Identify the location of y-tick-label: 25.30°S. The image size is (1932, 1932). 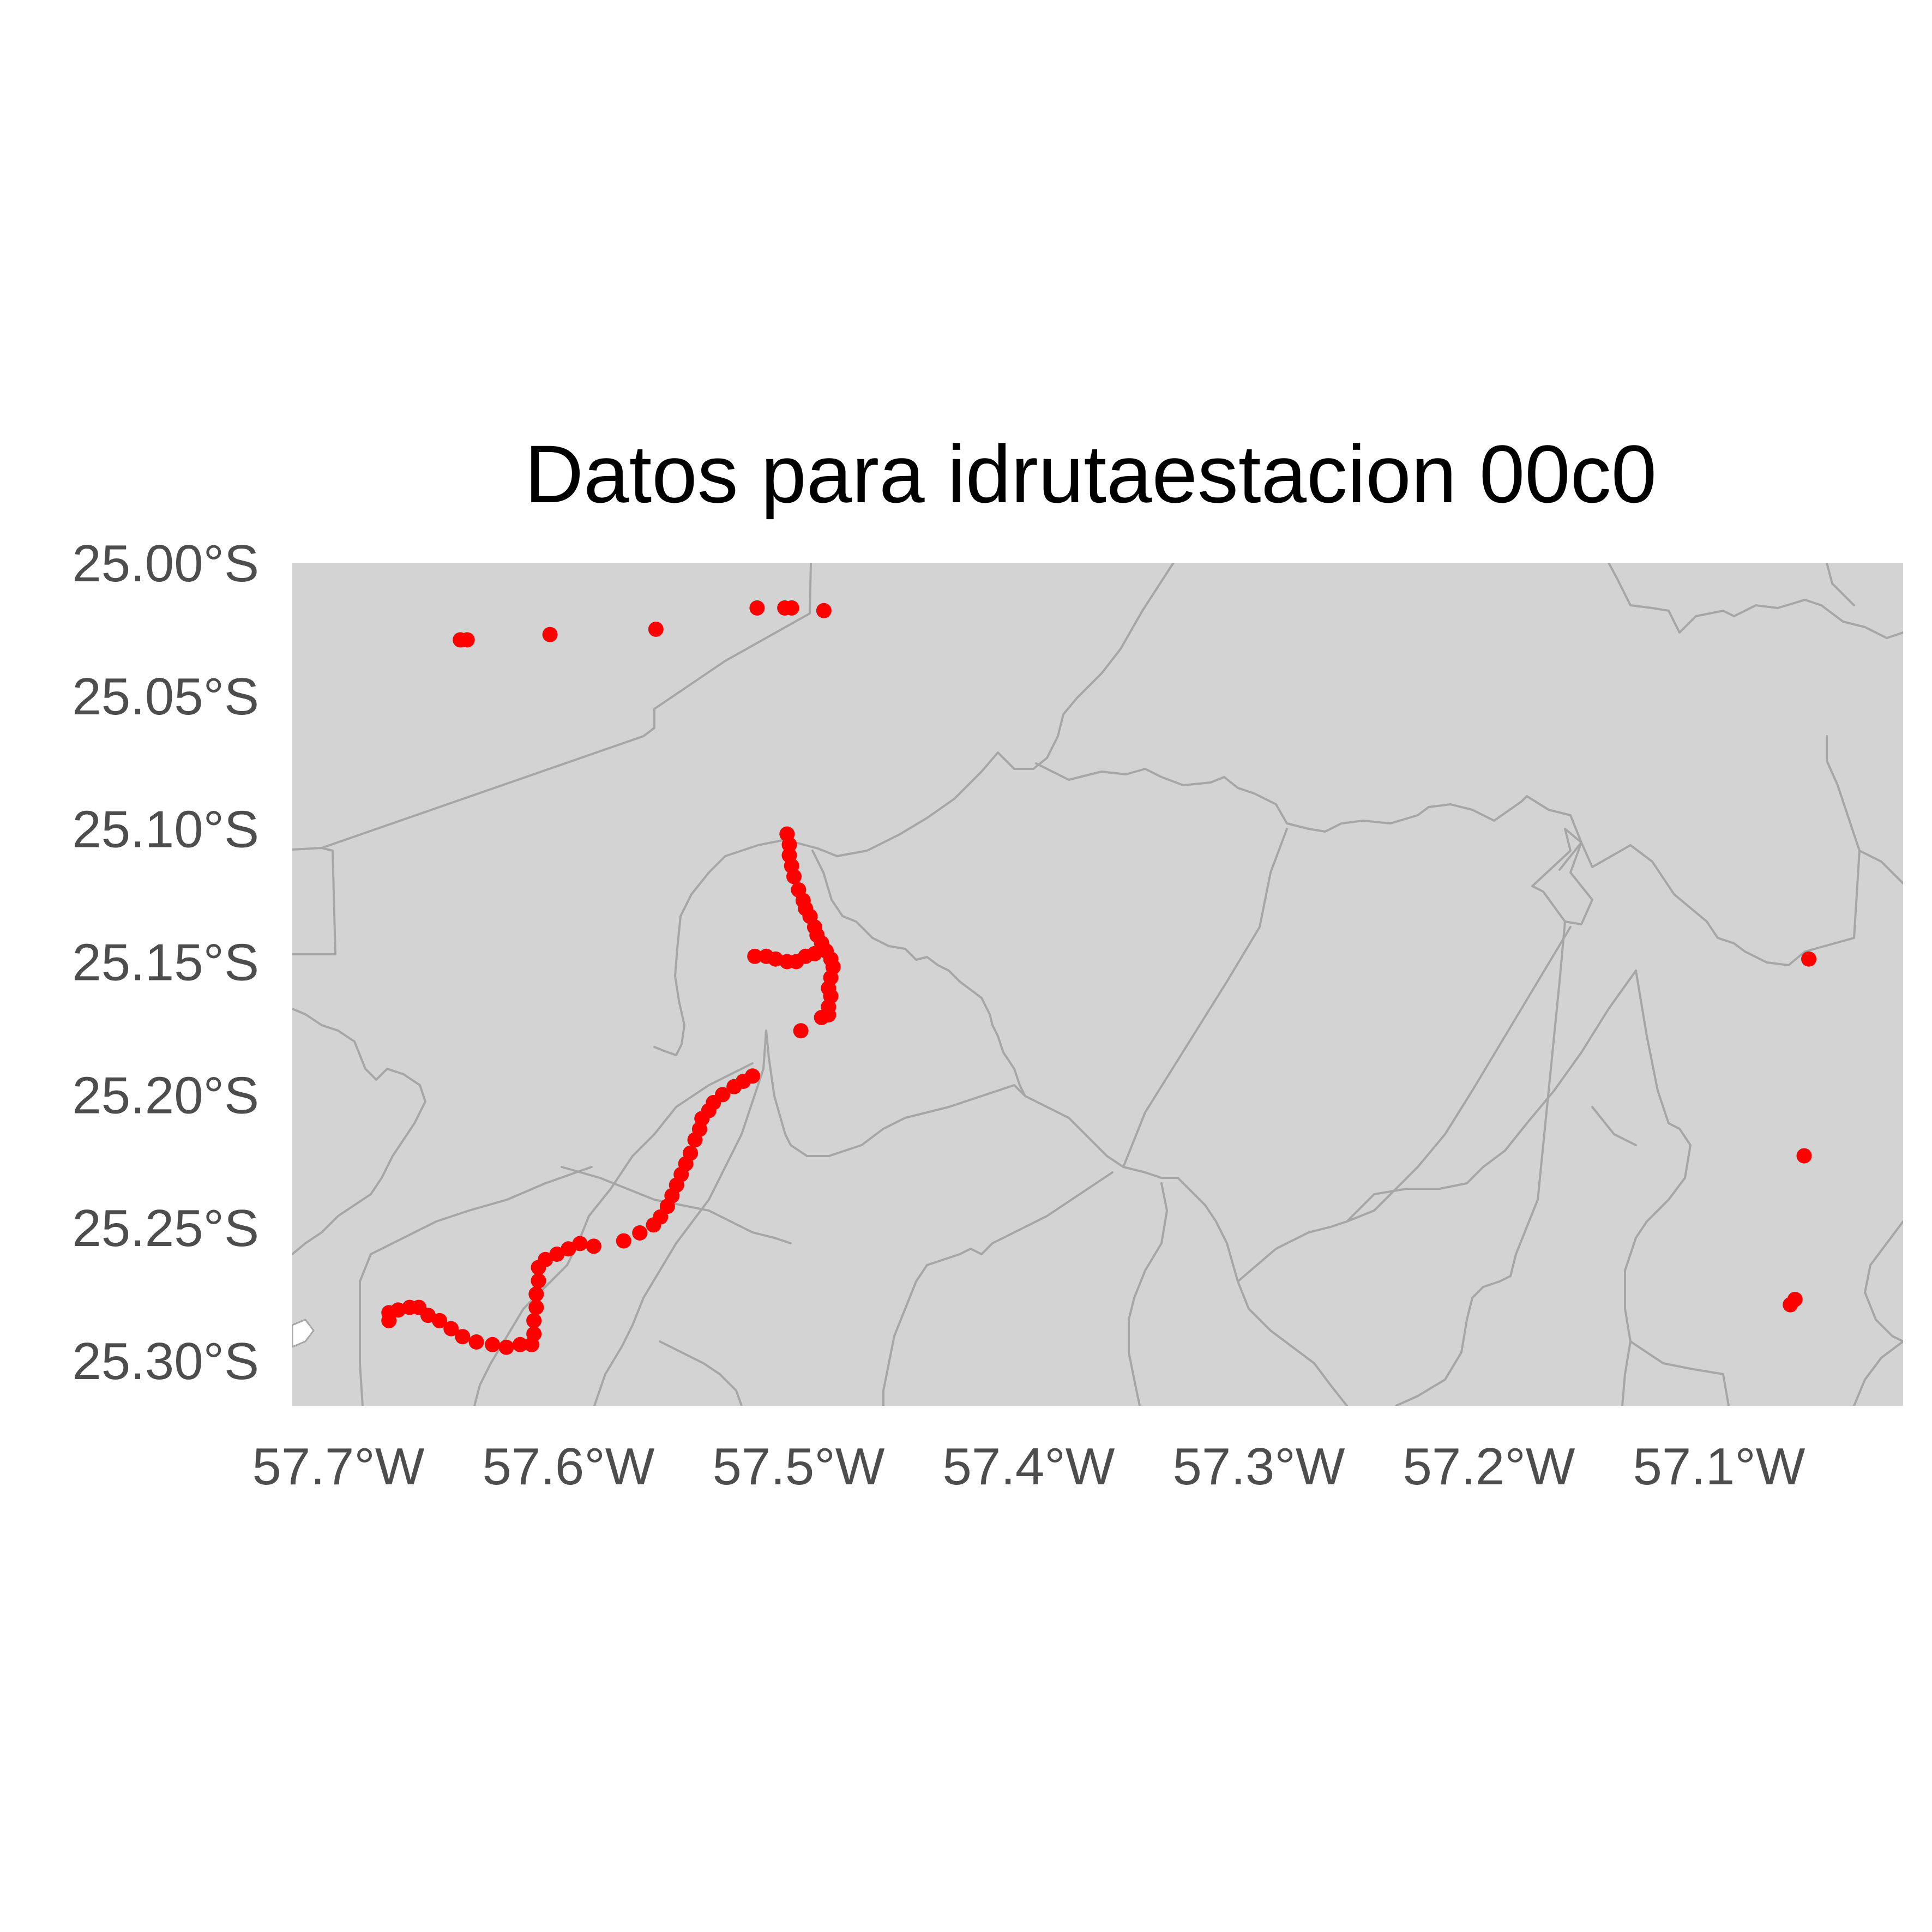
(165, 1361).